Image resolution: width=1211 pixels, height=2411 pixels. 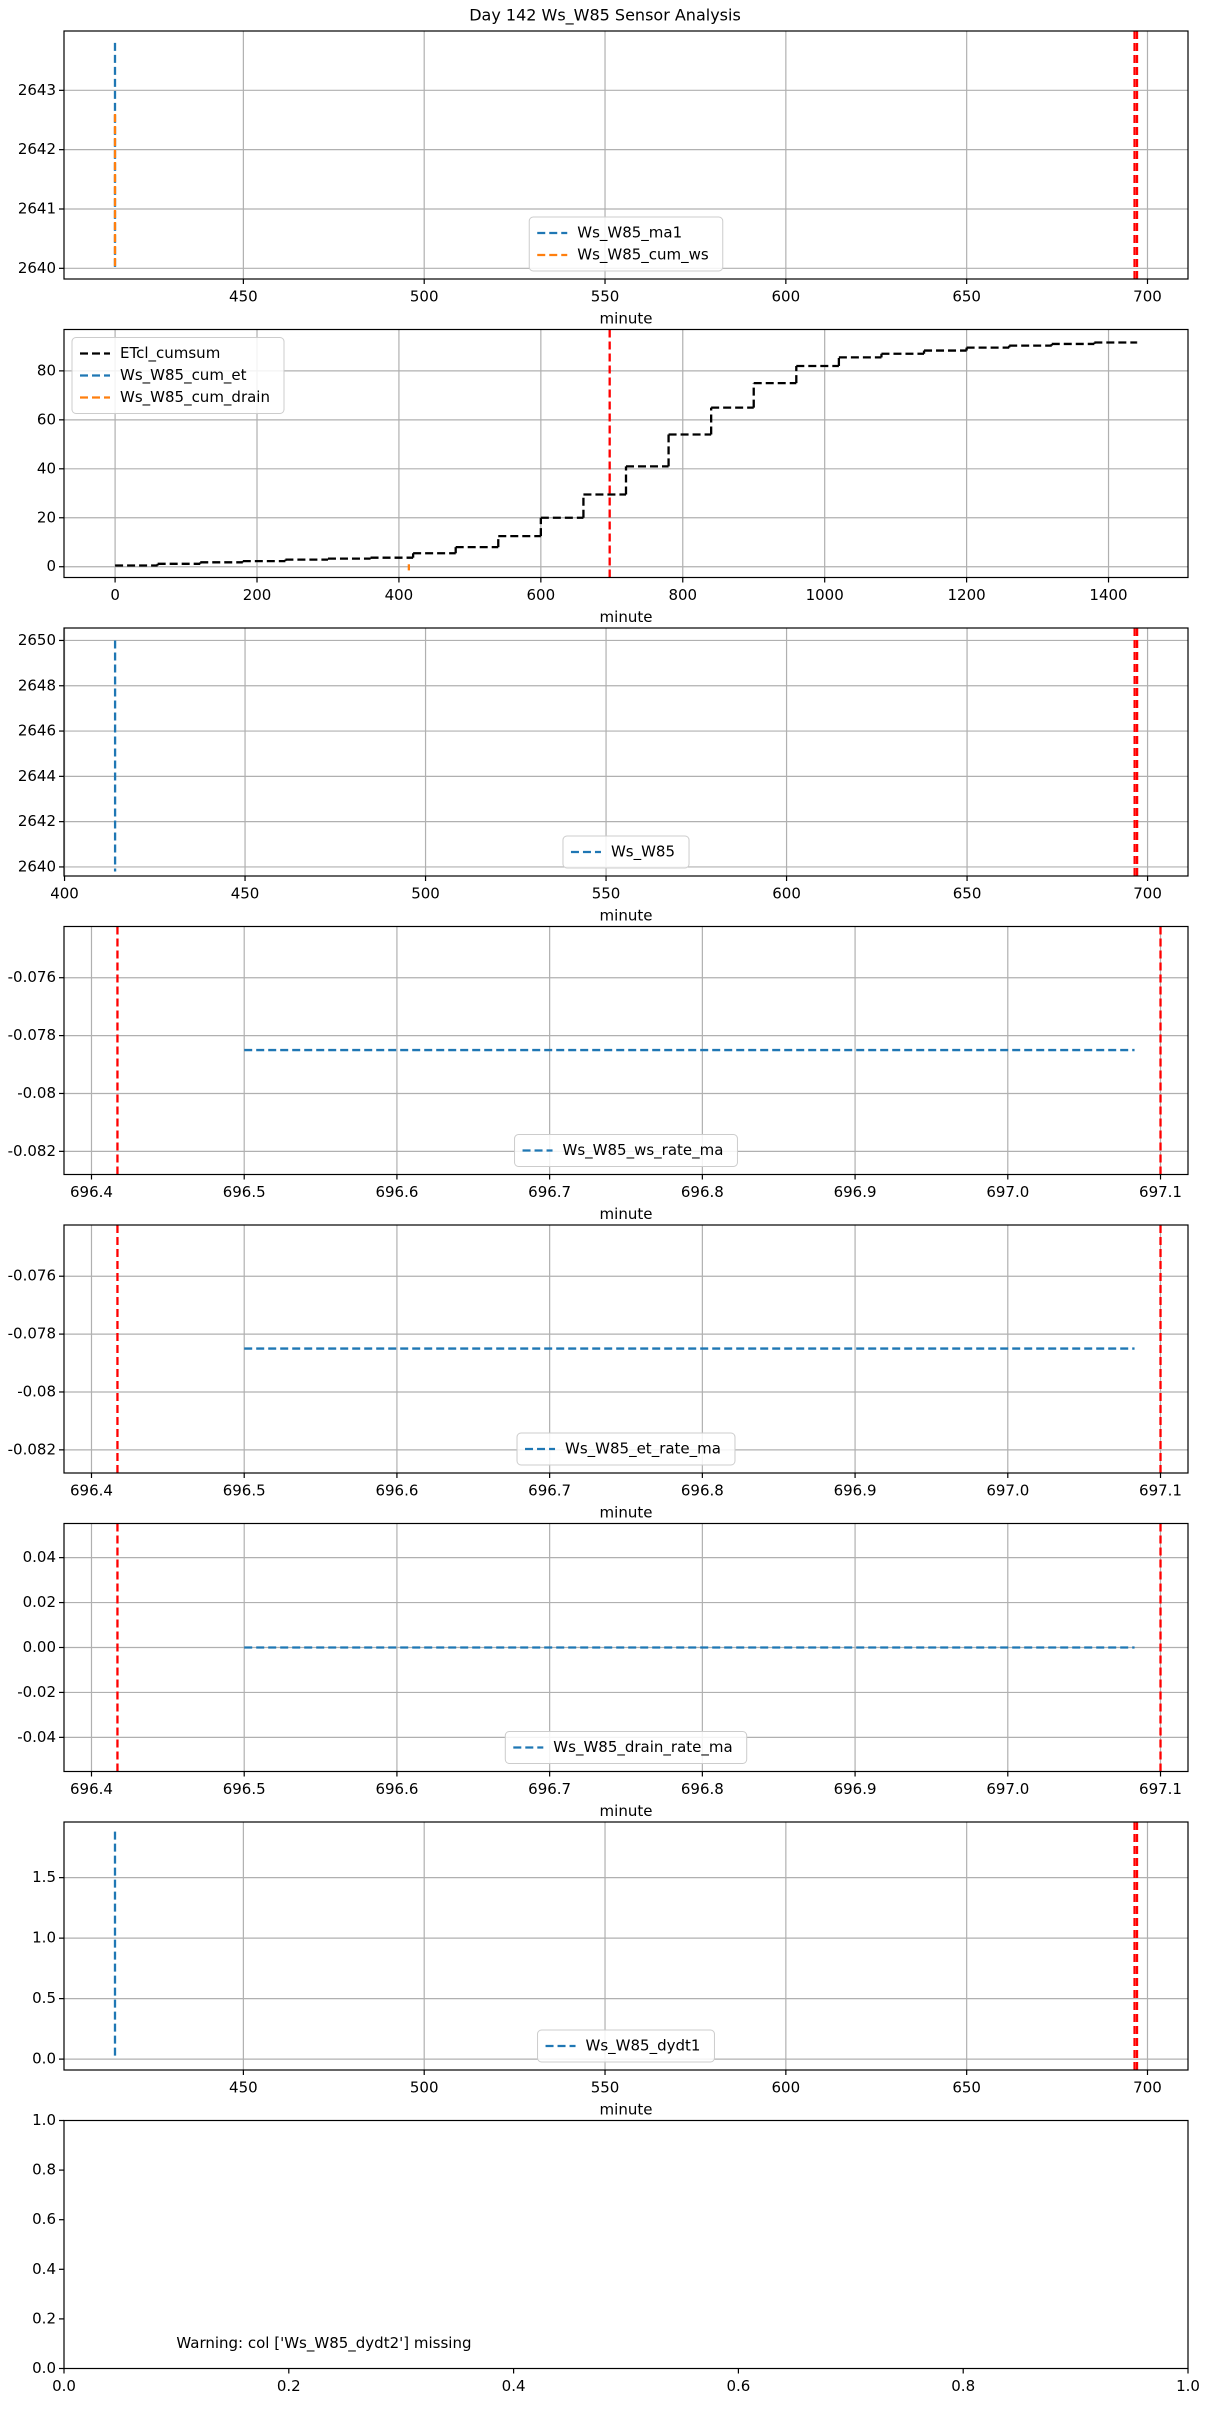 What do you see at coordinates (629, 233) in the screenshot?
I see `legend-label: Ws_W85_ma1` at bounding box center [629, 233].